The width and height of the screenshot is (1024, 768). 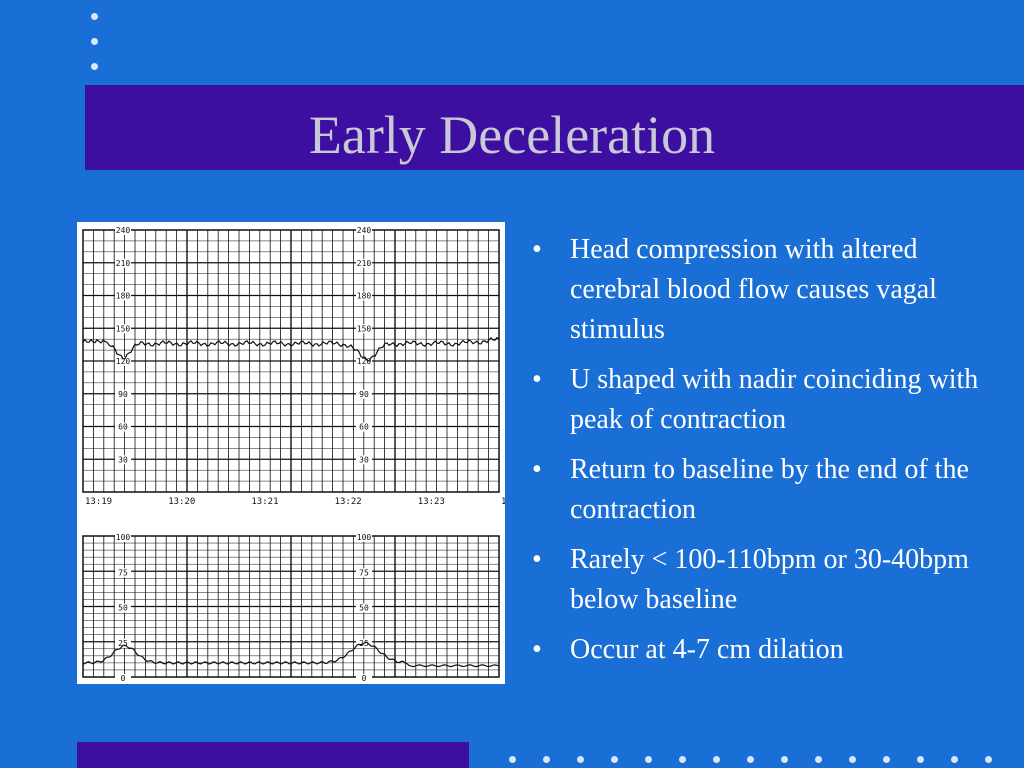 What do you see at coordinates (291, 349) in the screenshot?
I see `fhr-trace` at bounding box center [291, 349].